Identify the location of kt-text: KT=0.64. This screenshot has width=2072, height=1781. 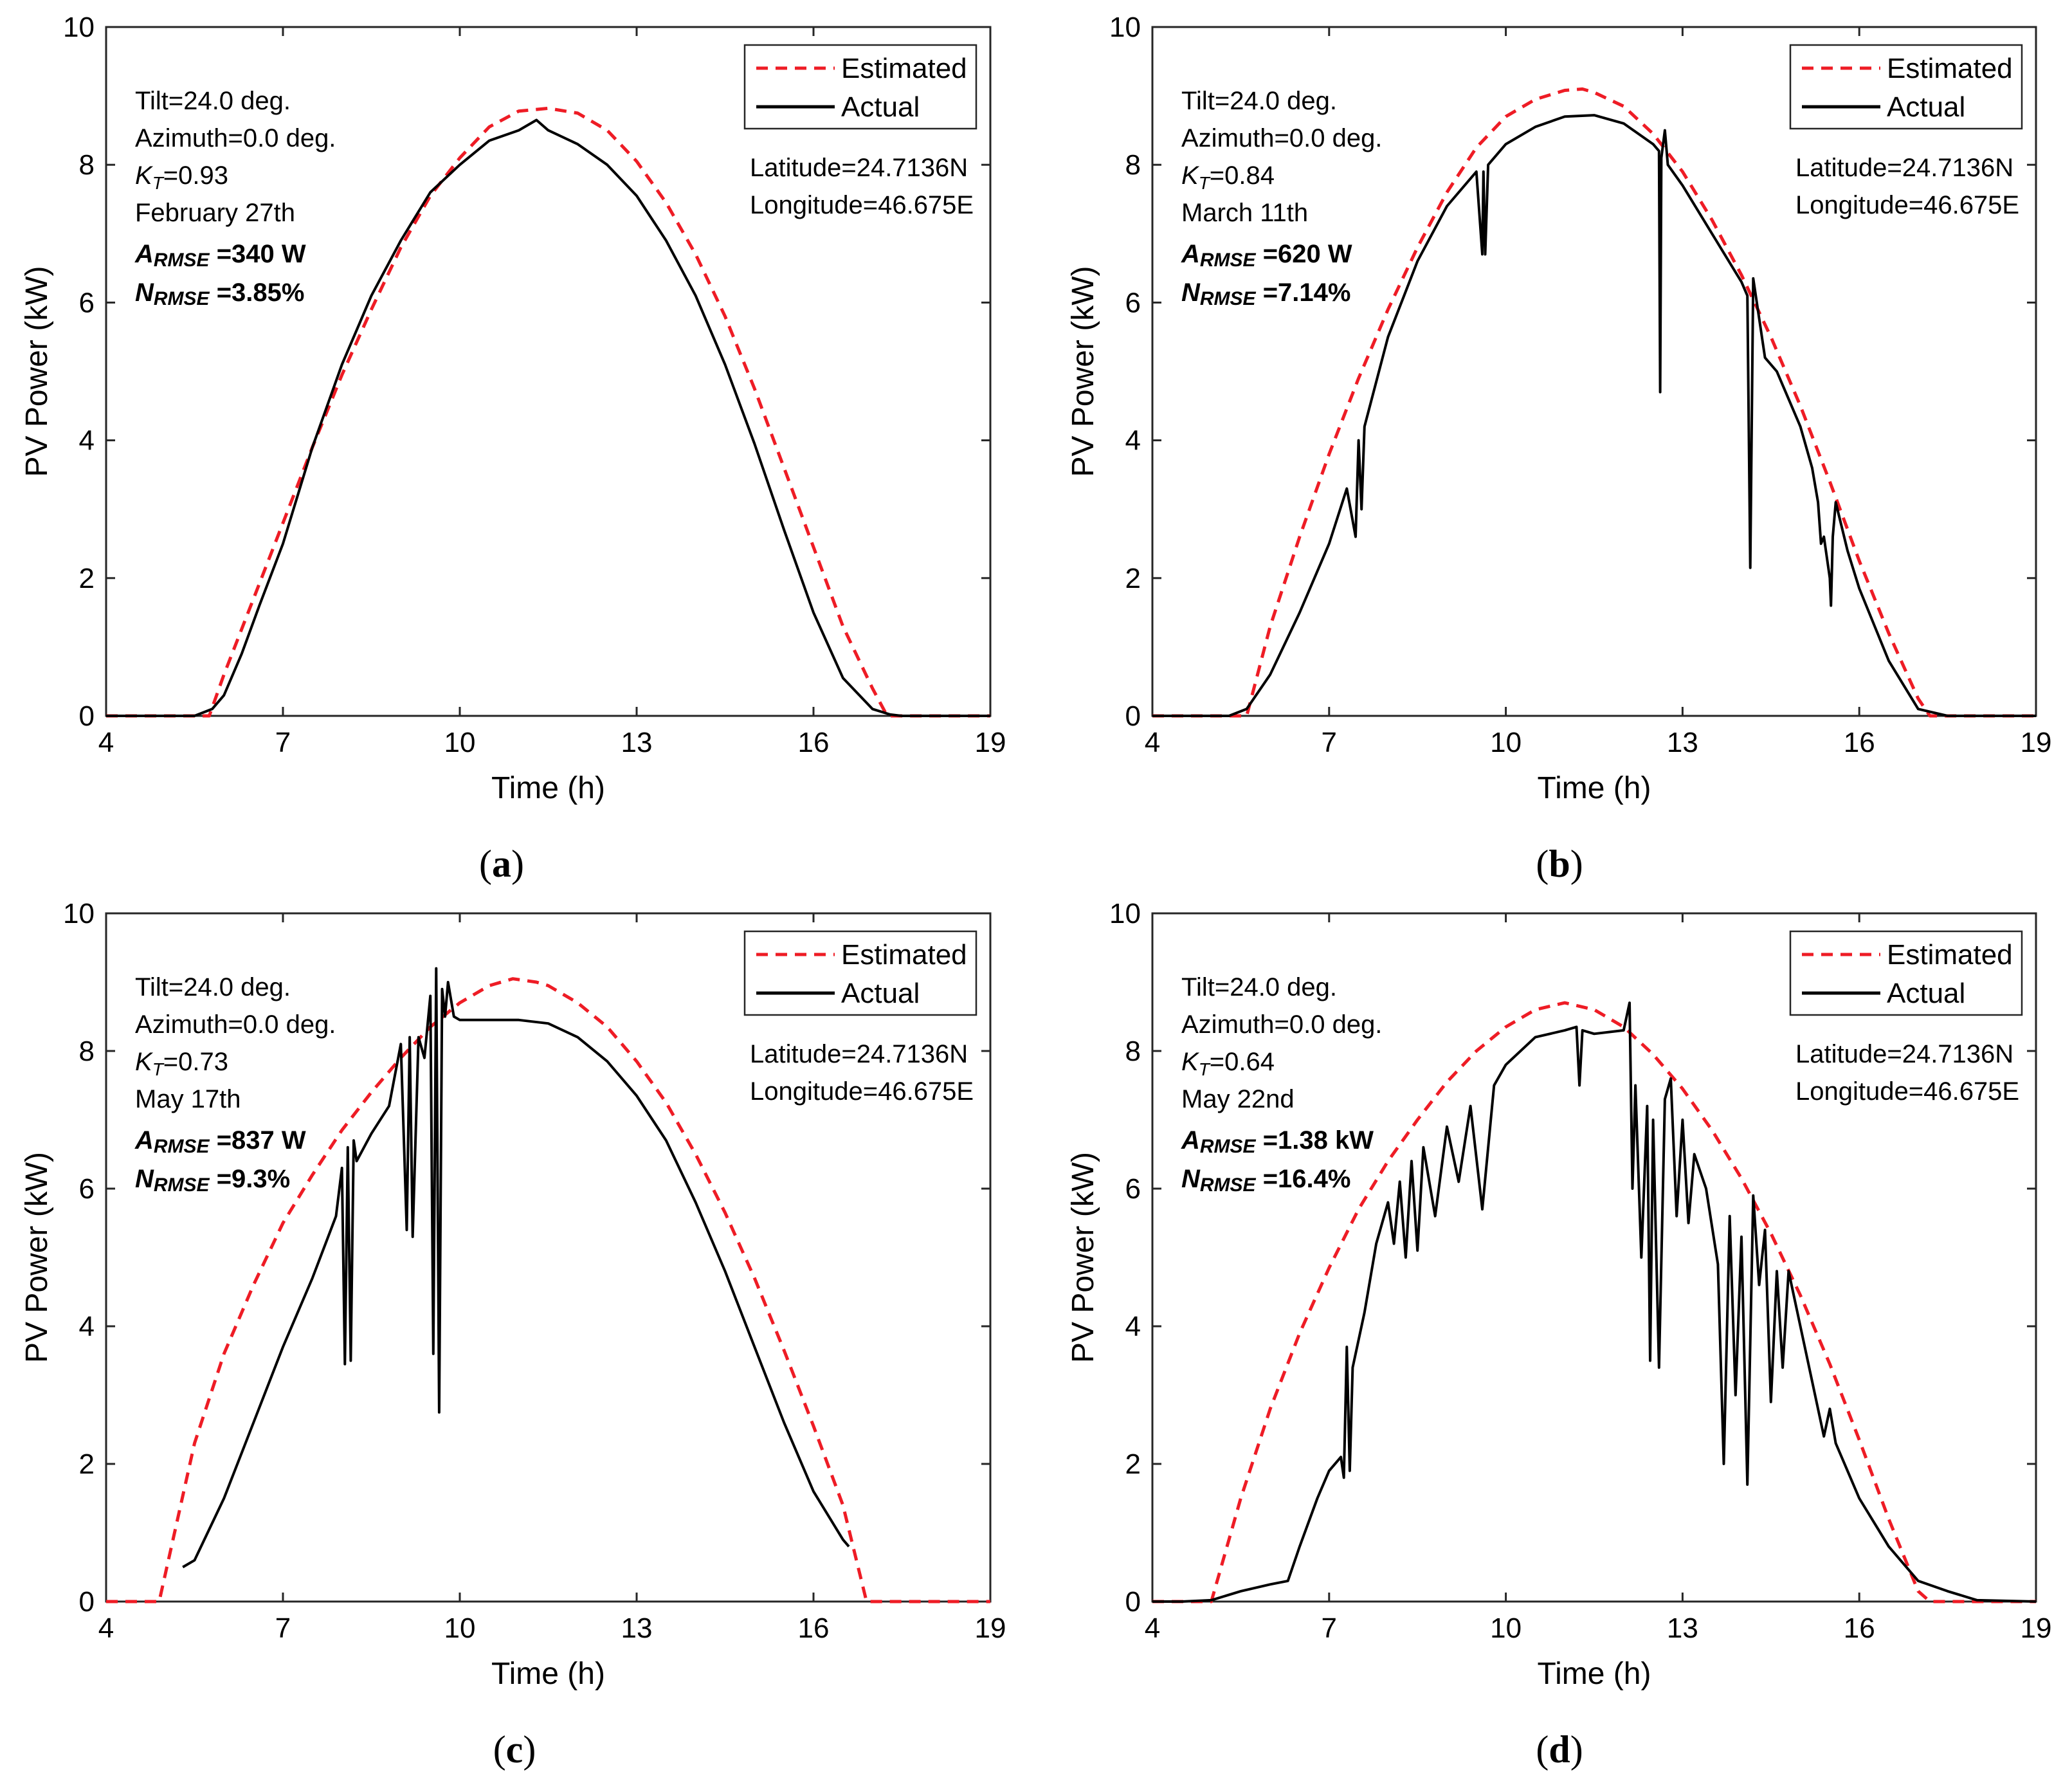
(1228, 1063).